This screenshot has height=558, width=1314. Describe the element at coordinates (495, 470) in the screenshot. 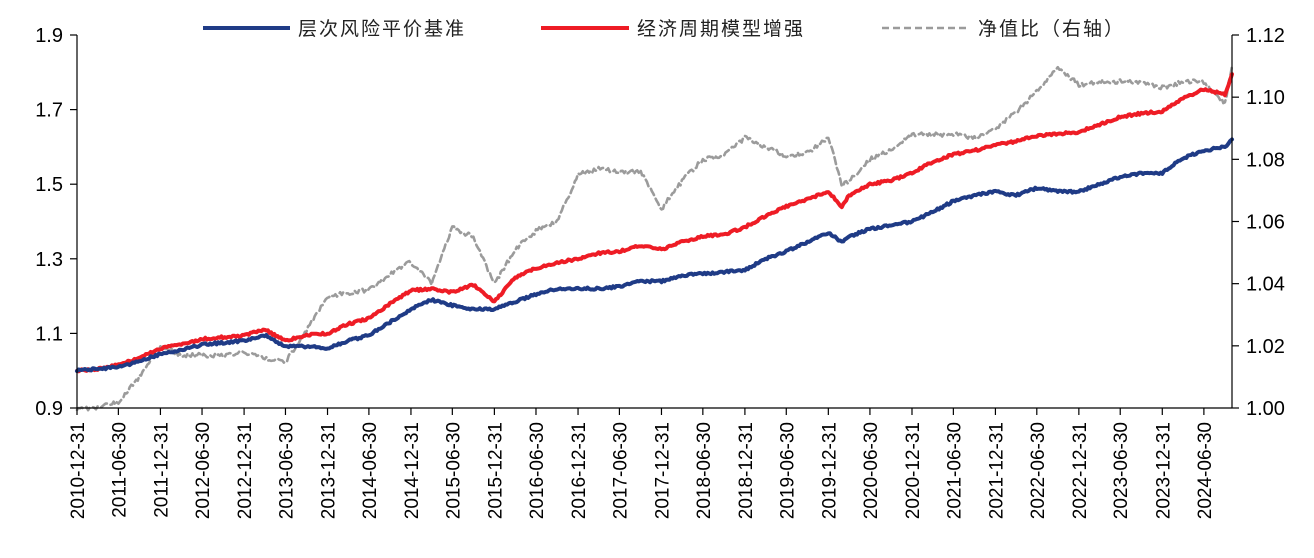

I see `x-tick-label-10: 2015-12-31` at that location.